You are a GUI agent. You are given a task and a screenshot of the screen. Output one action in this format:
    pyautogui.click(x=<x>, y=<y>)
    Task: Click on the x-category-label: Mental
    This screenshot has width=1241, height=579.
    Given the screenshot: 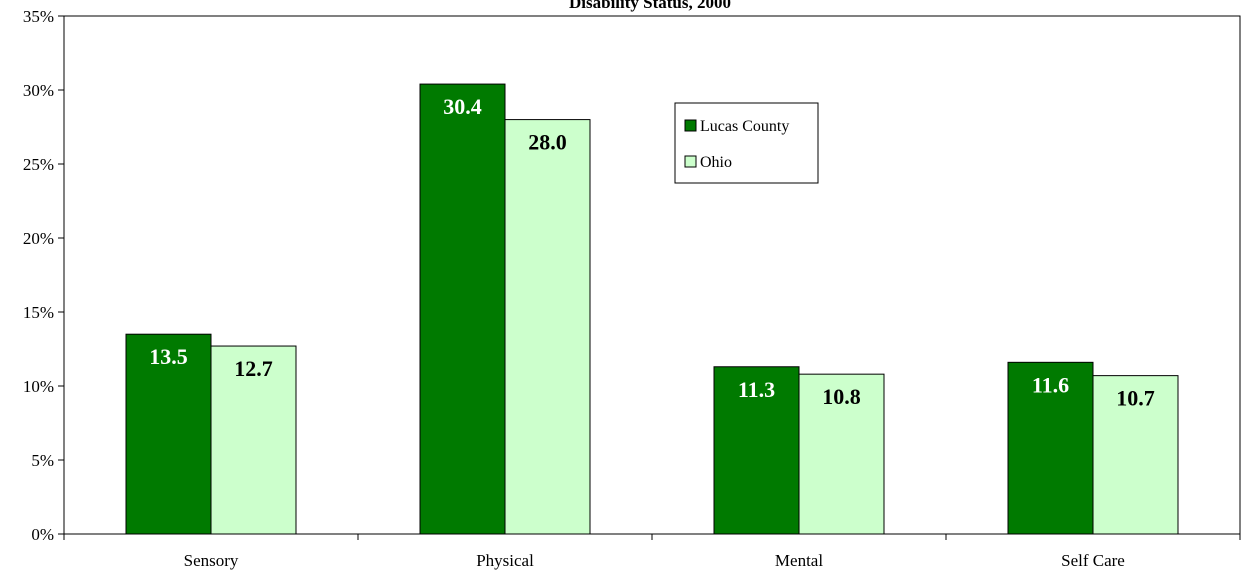 What is the action you would take?
    pyautogui.click(x=799, y=560)
    